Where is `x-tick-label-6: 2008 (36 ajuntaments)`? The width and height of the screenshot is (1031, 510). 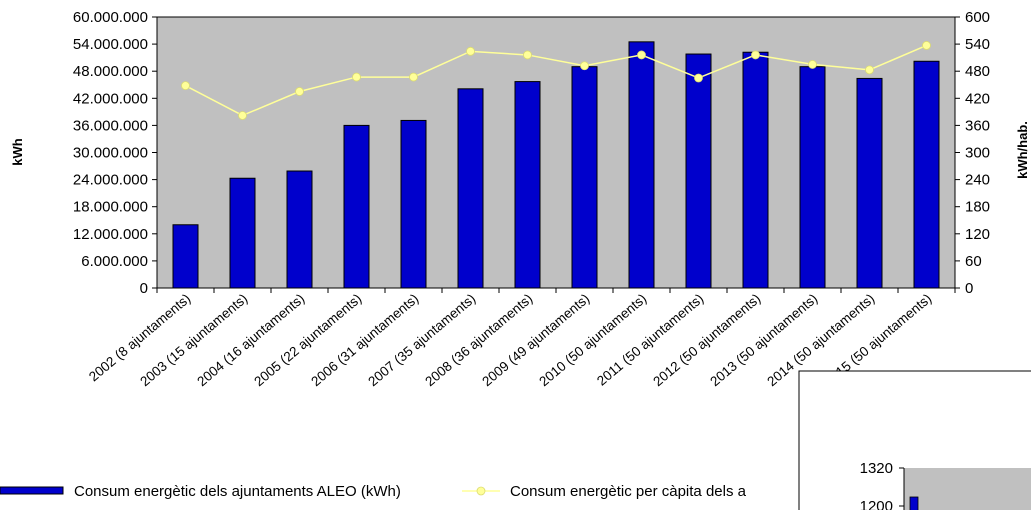
x-tick-label-6: 2008 (36 ajuntaments) is located at coordinates (478, 340).